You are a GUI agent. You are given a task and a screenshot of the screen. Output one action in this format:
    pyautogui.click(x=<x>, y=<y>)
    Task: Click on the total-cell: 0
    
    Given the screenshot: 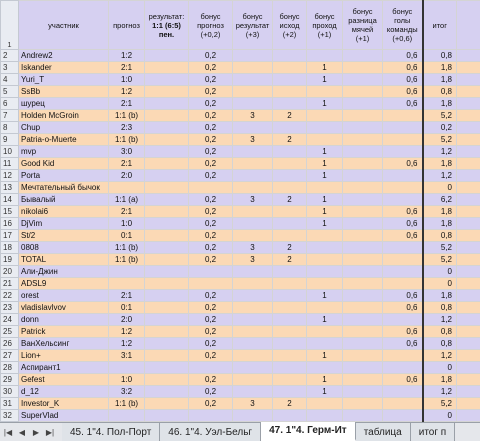 What is the action you would take?
    pyautogui.click(x=440, y=416)
    